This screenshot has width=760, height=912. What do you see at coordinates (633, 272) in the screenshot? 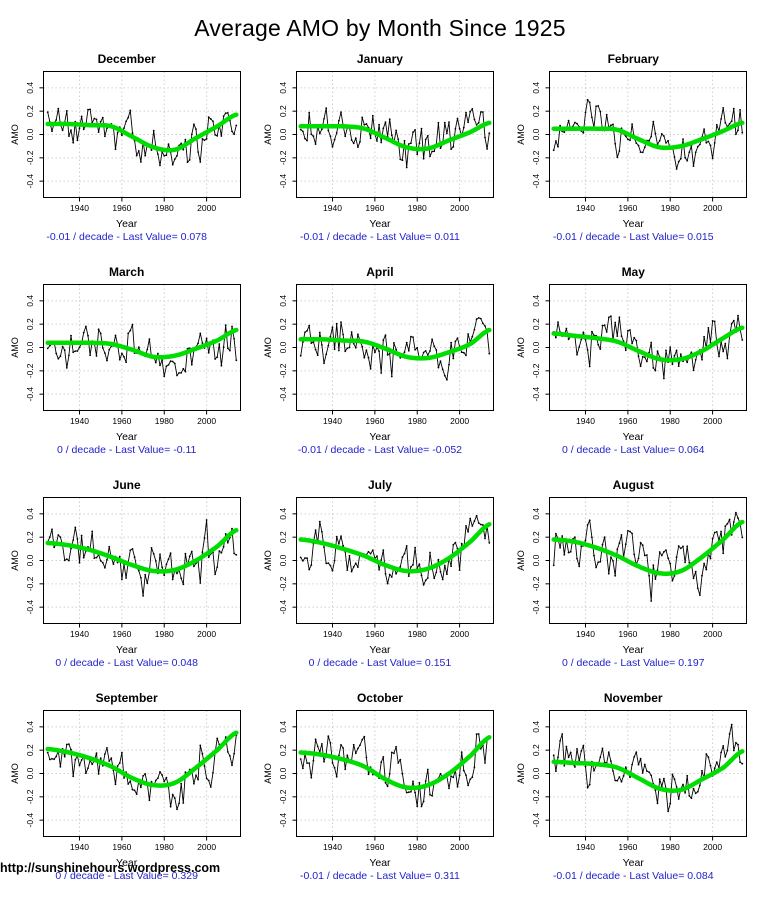
I see `subplot-title: May` at bounding box center [633, 272].